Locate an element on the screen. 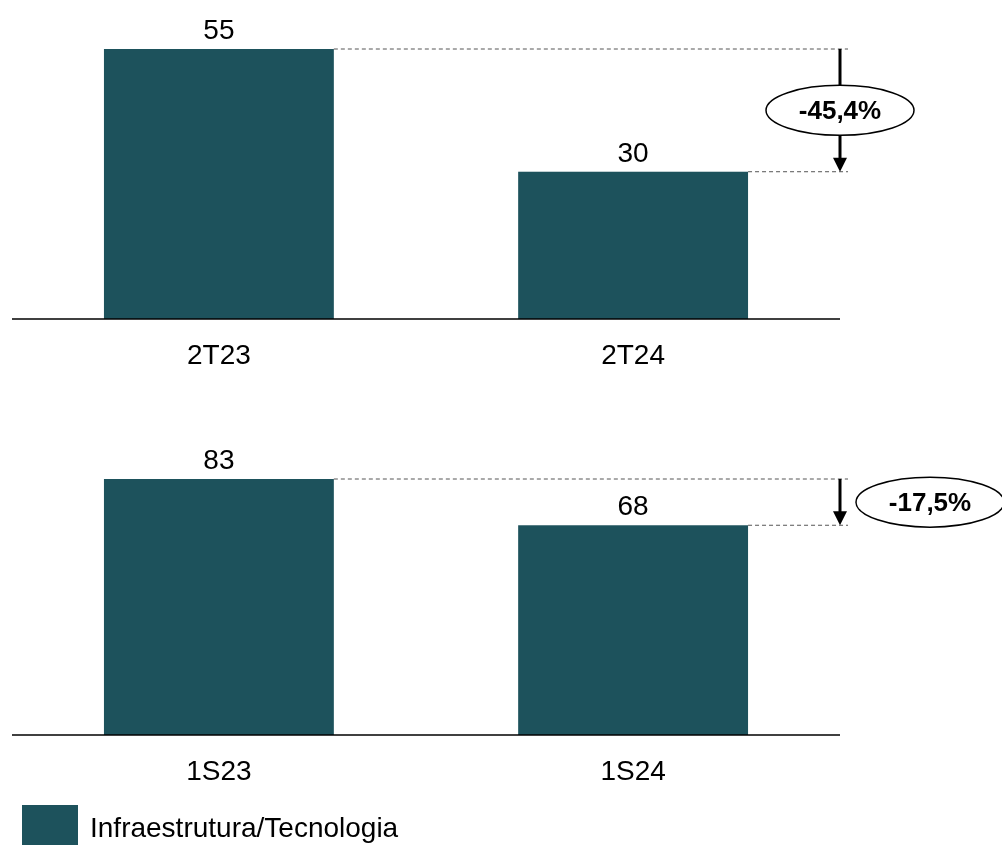 The width and height of the screenshot is (1002, 845). data-label: 83 is located at coordinates (219, 459).